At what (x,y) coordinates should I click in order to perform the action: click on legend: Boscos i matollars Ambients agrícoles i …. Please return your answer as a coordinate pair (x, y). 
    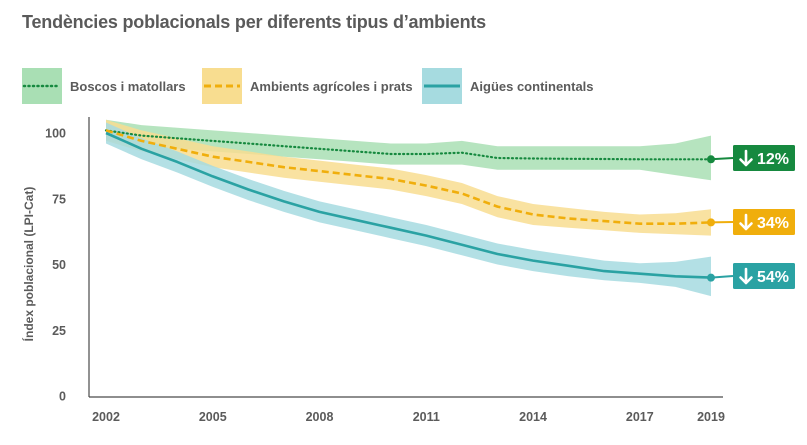
    Looking at the image, I should click on (412, 86).